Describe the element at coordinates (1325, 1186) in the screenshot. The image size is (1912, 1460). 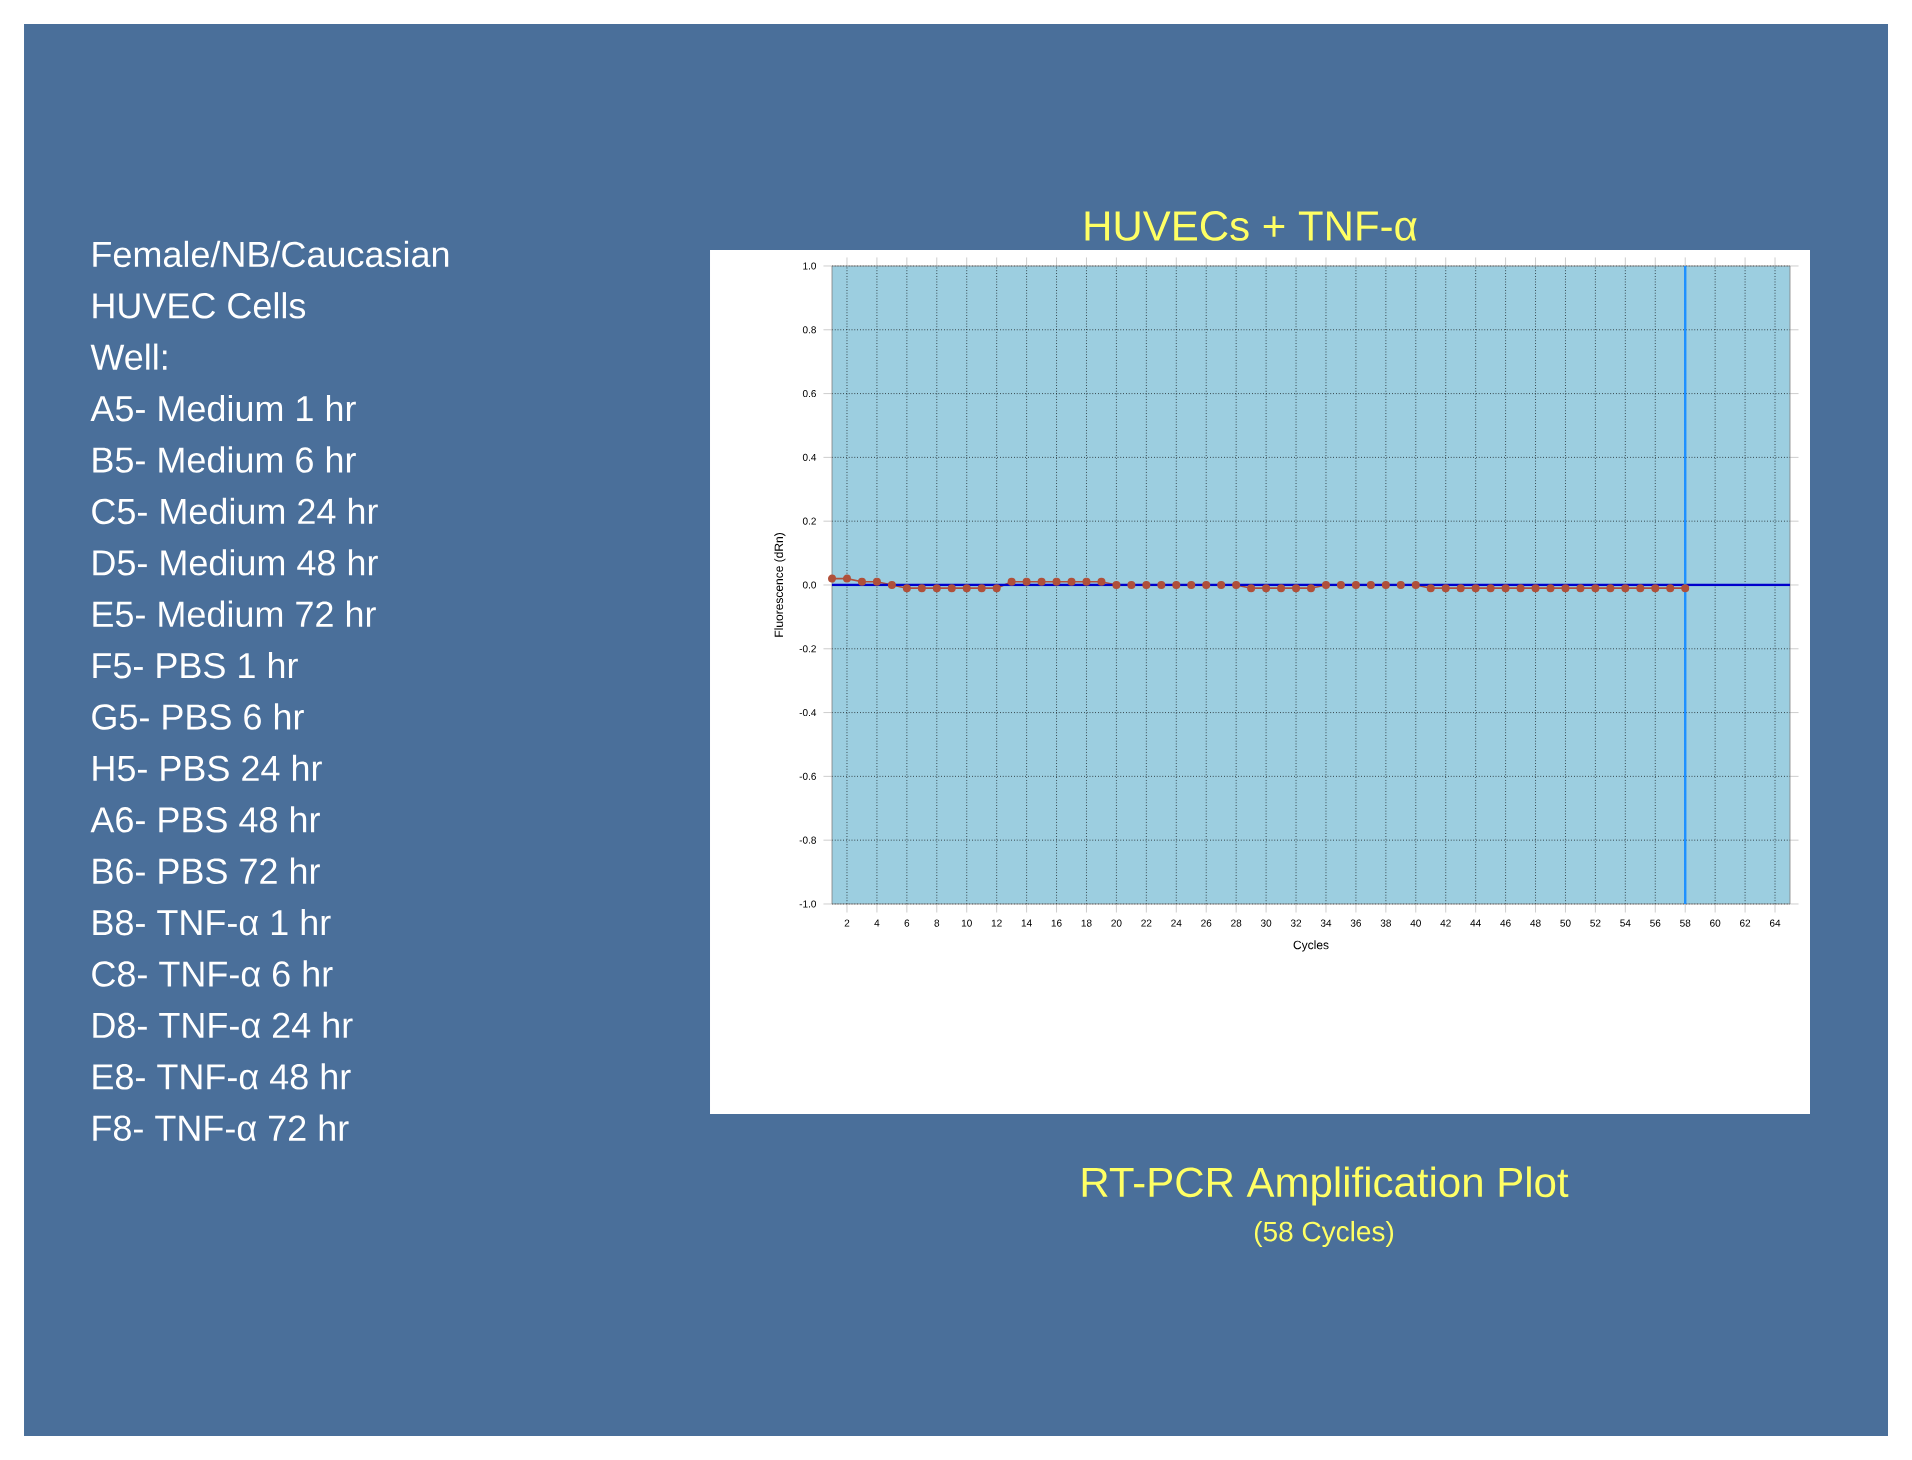
I see `text: RT-PCR Amplification Plot` at that location.